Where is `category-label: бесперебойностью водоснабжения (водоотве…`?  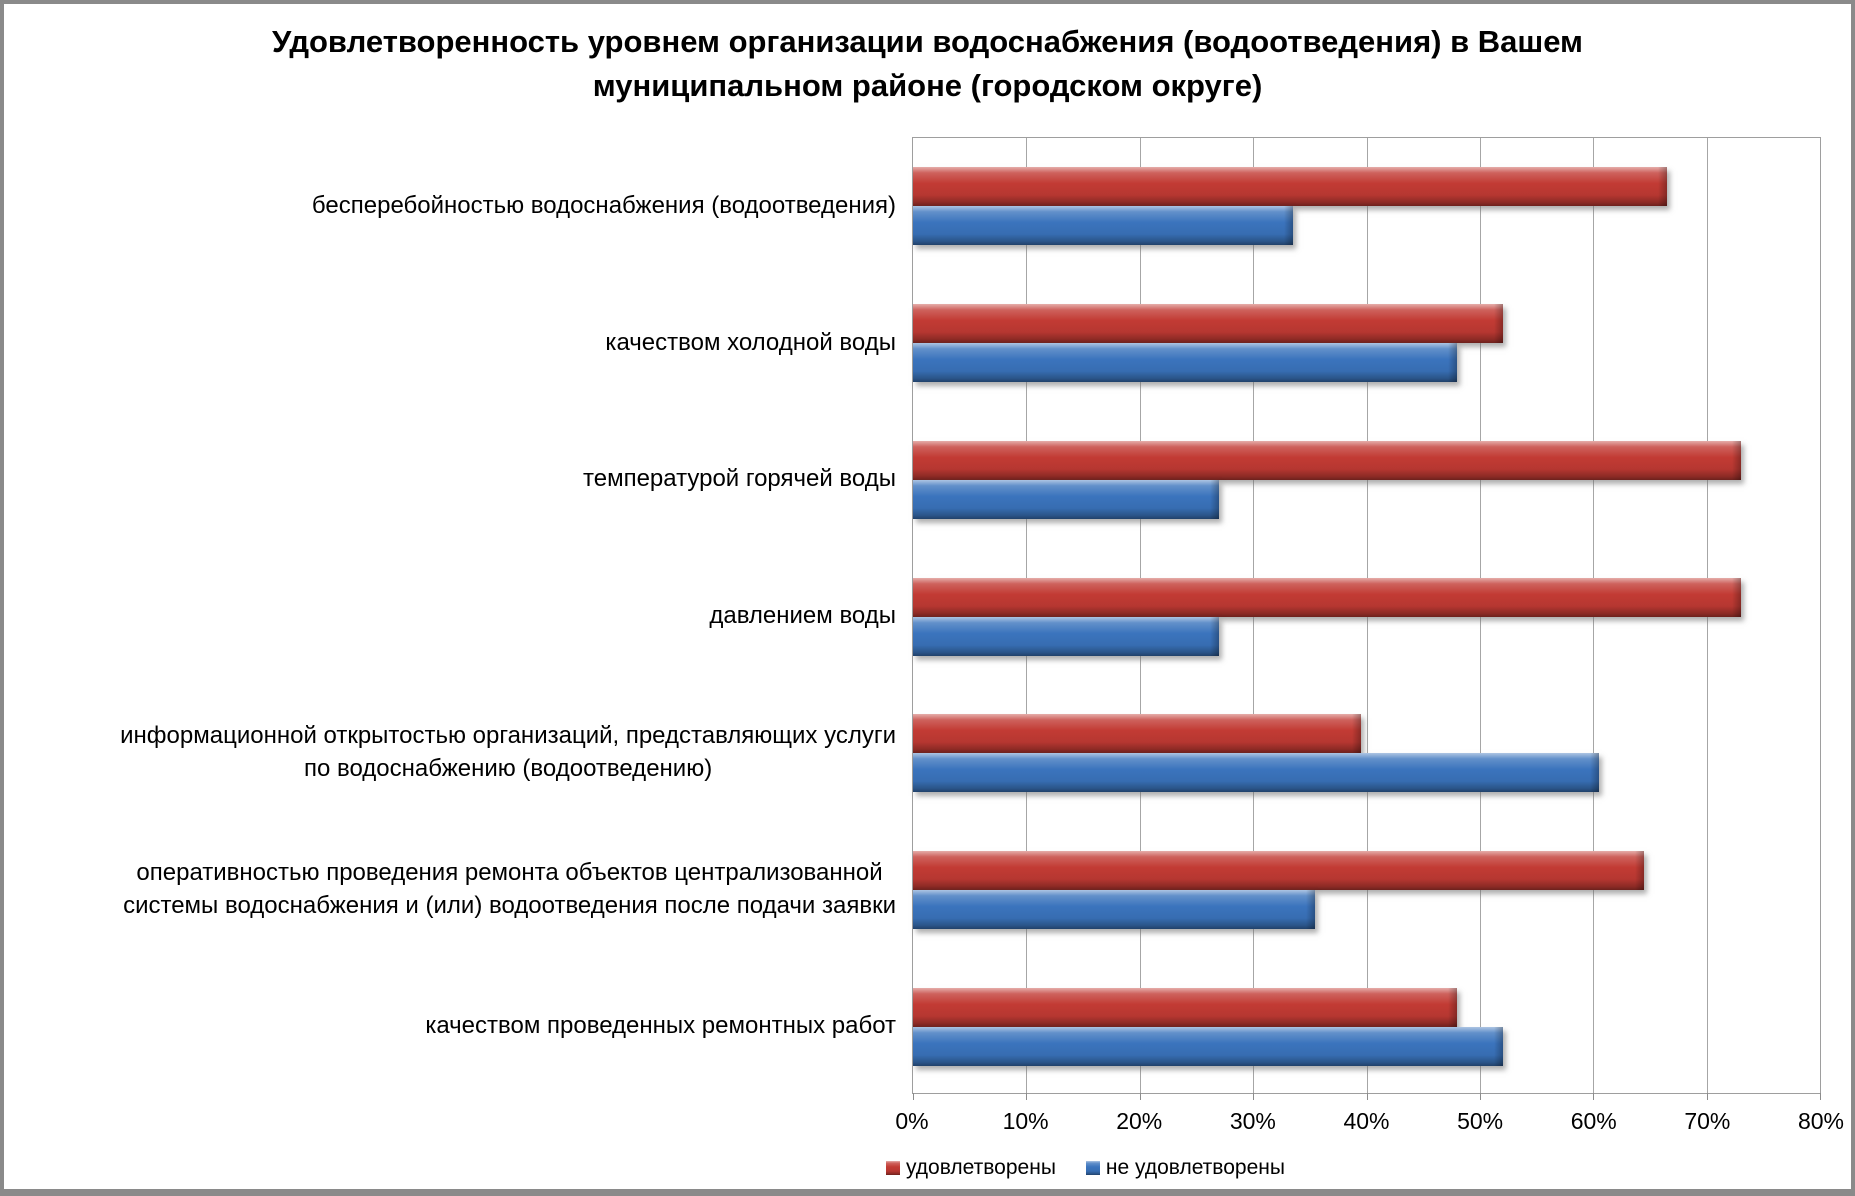 category-label: бесперебойностью водоснабжения (водоотве… is located at coordinates (454, 205).